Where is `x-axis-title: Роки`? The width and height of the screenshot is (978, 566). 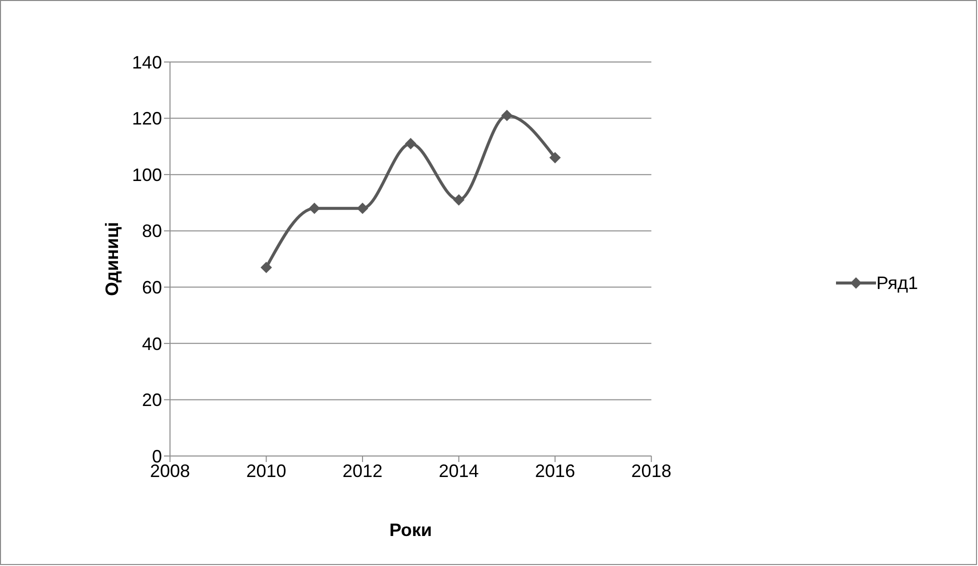 x-axis-title: Роки is located at coordinates (410, 530).